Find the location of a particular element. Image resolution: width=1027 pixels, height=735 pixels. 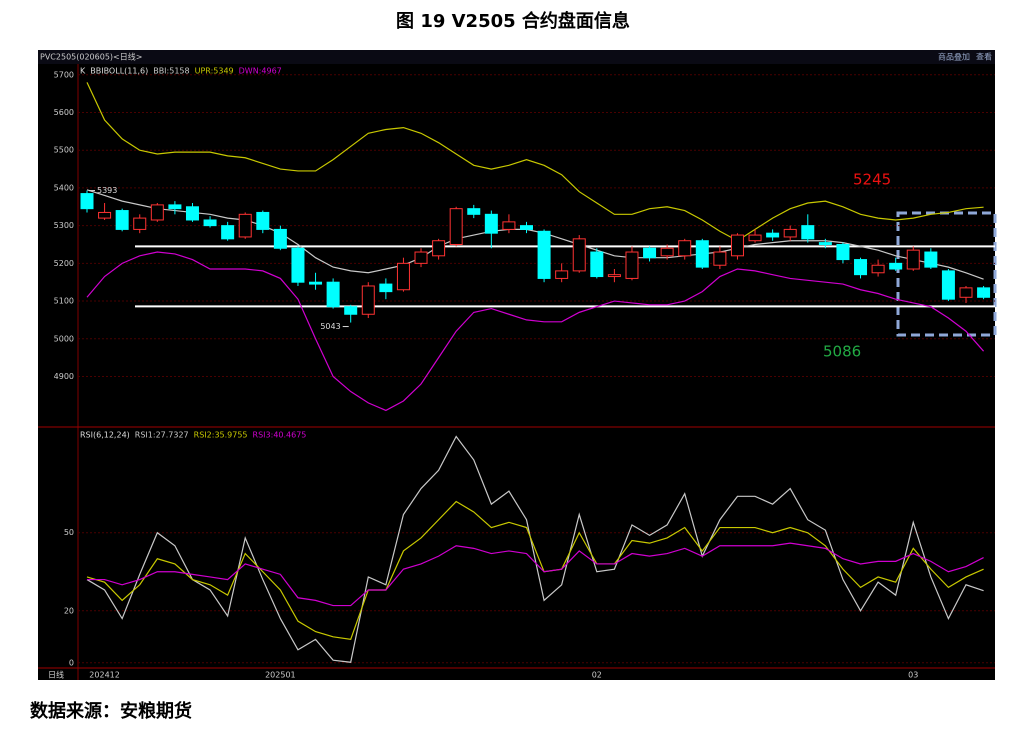

menu-item: 查看 is located at coordinates (984, 57).